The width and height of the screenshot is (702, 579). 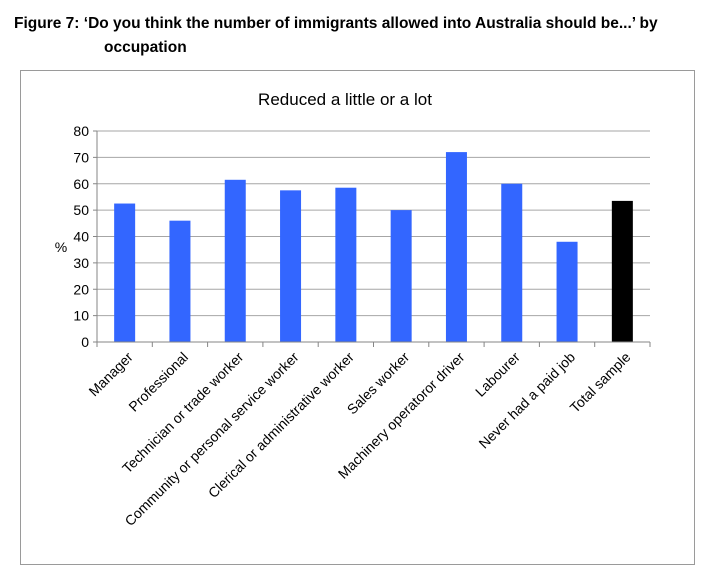 I want to click on bar-machinery-operatoror-driver, so click(x=456, y=247).